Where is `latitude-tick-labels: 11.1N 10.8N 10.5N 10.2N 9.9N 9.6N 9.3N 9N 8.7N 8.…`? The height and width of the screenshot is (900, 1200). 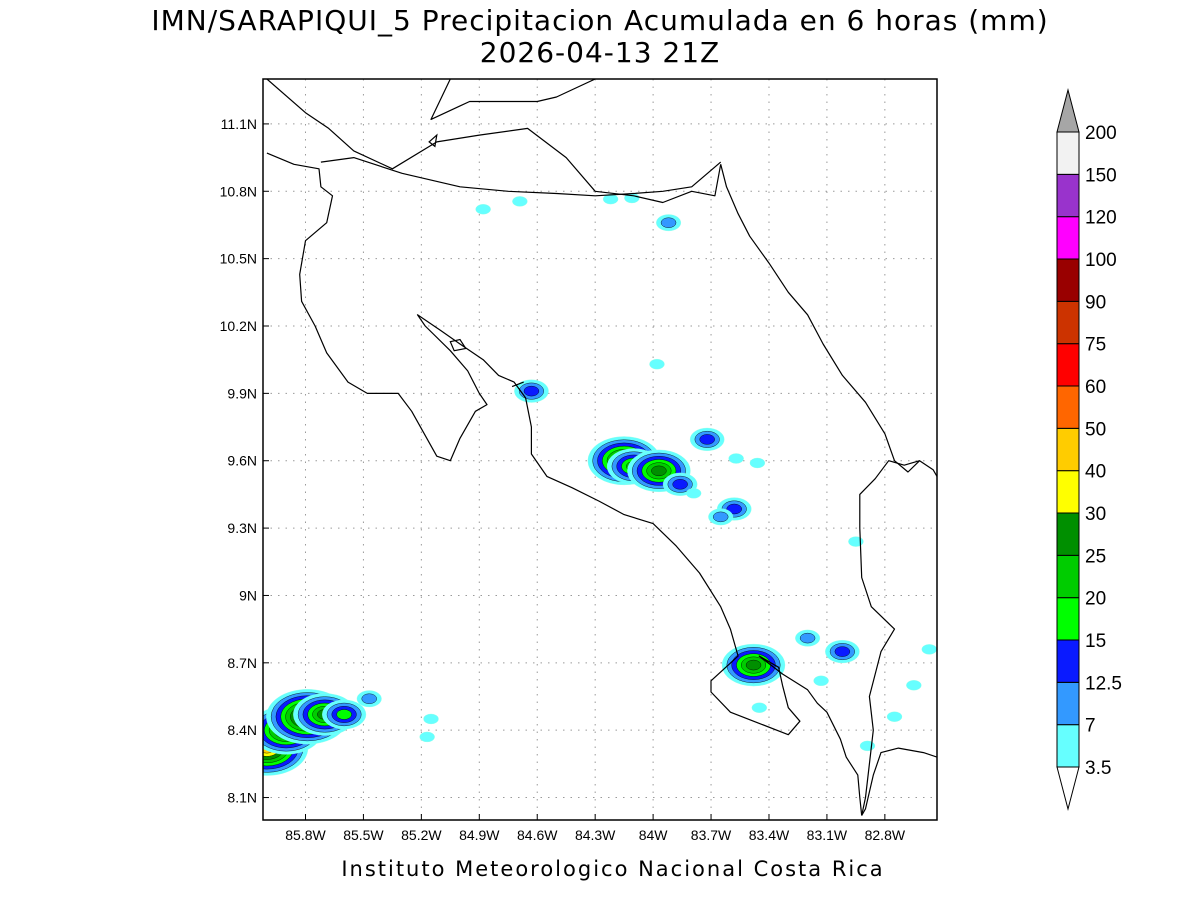 latitude-tick-labels: 11.1N 10.8N 10.5N 10.2N 9.9N 9.6N 9.3N 9N 8.7N 8.… is located at coordinates (238, 461).